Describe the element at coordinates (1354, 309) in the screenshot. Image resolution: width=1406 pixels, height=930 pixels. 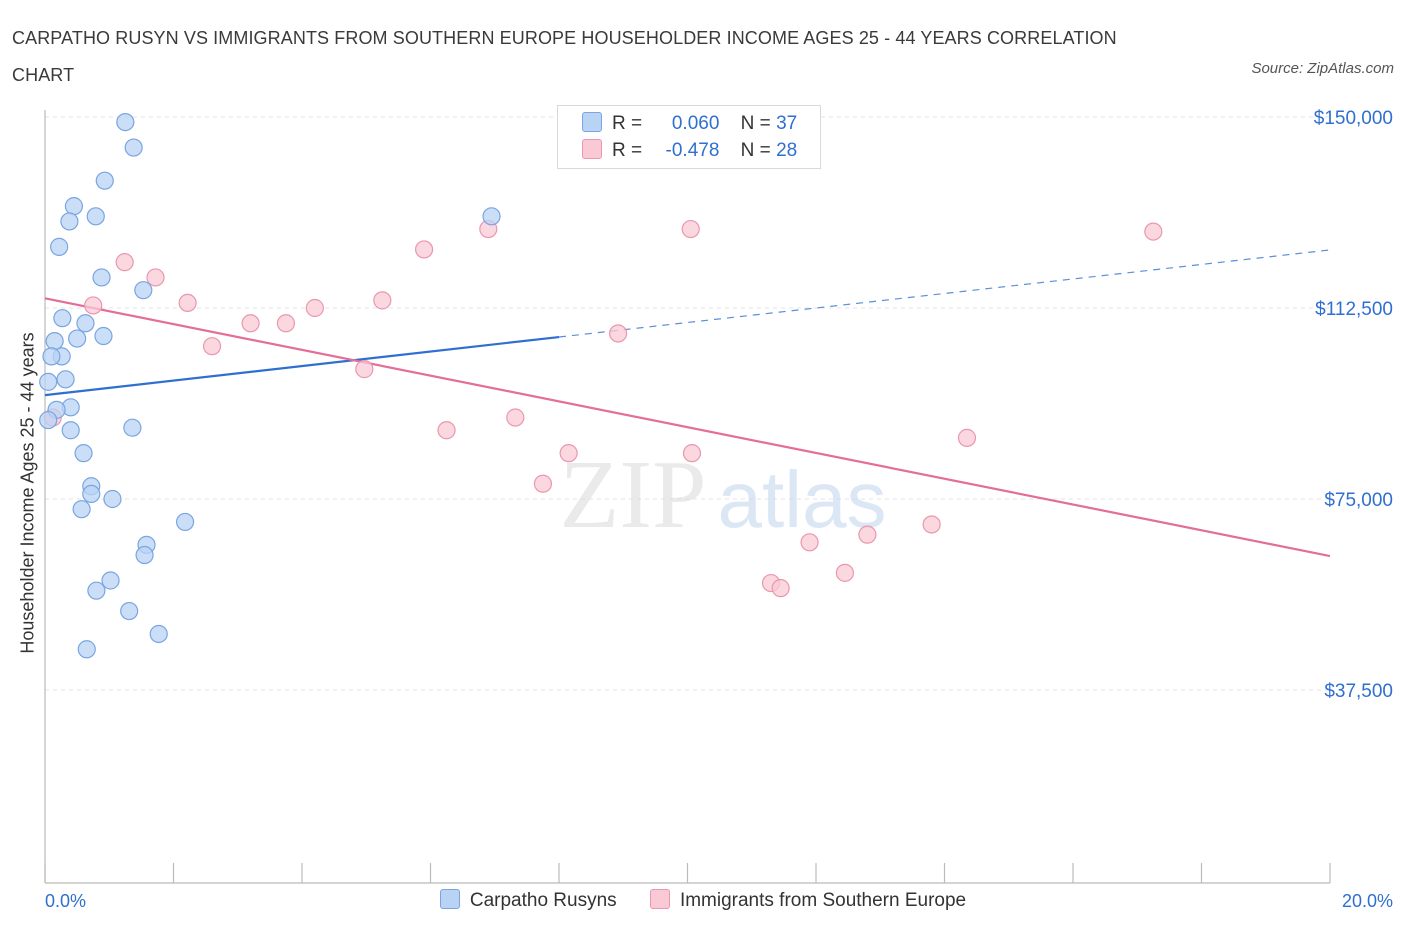
I see `y-tick-label: $112,500` at that location.